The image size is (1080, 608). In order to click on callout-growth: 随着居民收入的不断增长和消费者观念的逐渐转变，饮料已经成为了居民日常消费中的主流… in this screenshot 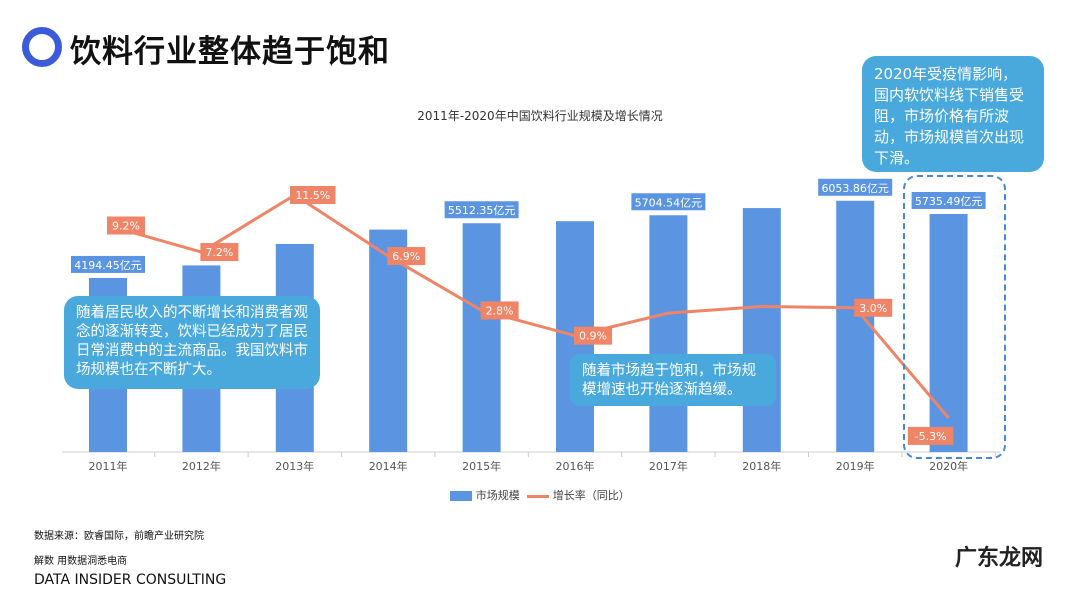, I will do `click(192, 342)`.